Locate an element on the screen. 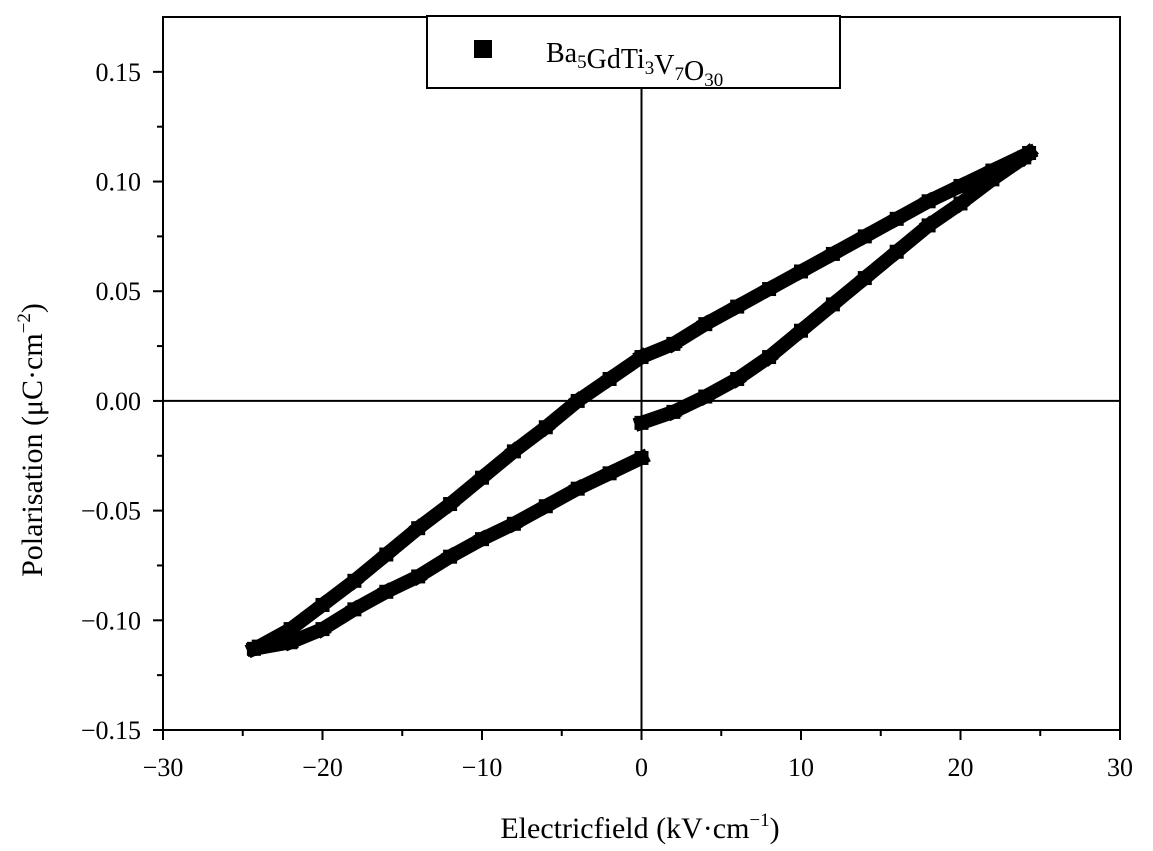 The height and width of the screenshot is (851, 1153). y-tick-label: 0.00 is located at coordinates (119, 401).